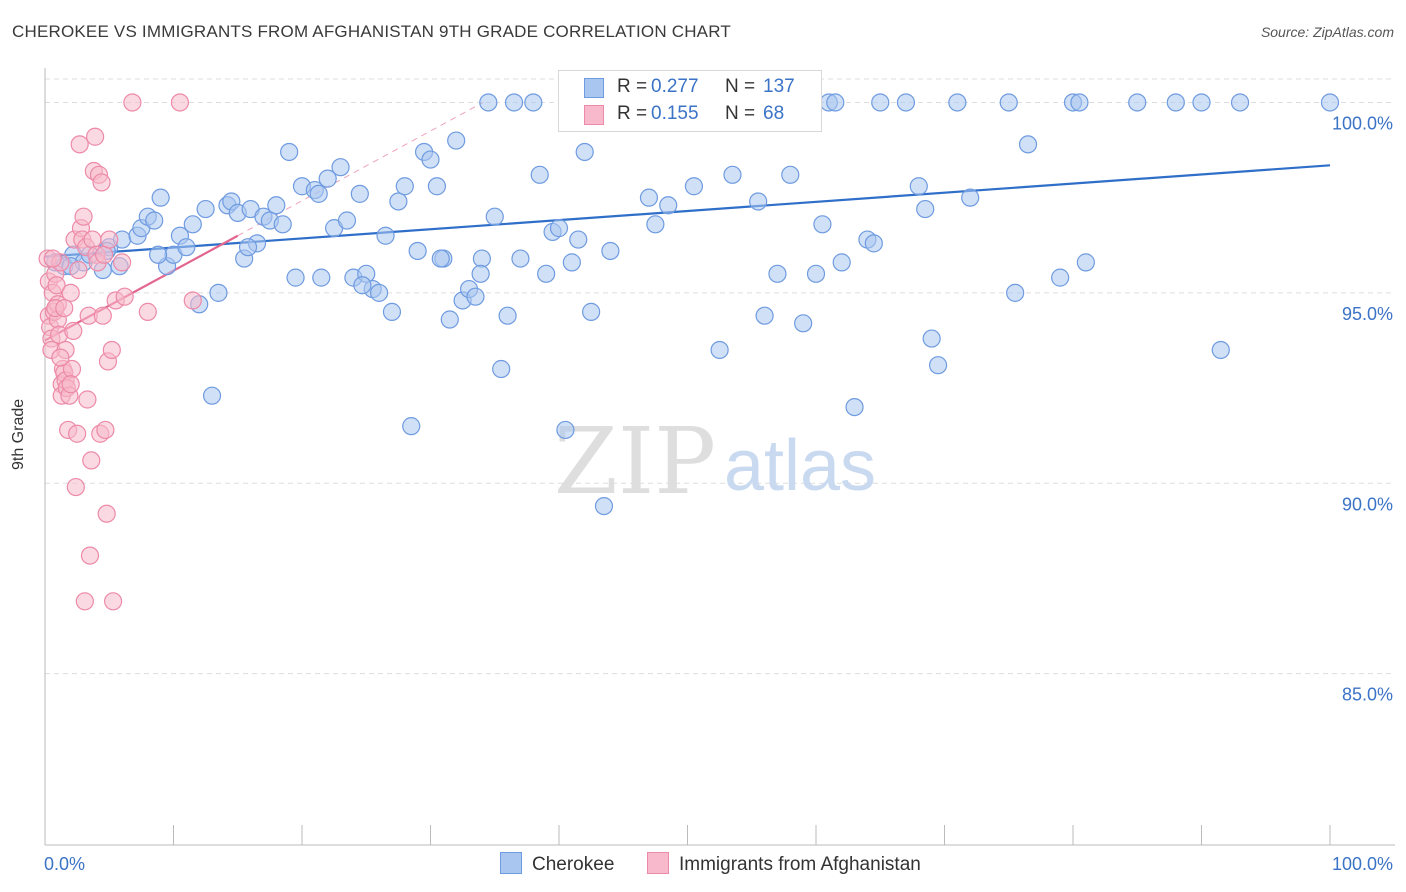 This screenshot has height=892, width=1406. I want to click on source-label: Source: ZipAtlas.com, so click(1327, 32).